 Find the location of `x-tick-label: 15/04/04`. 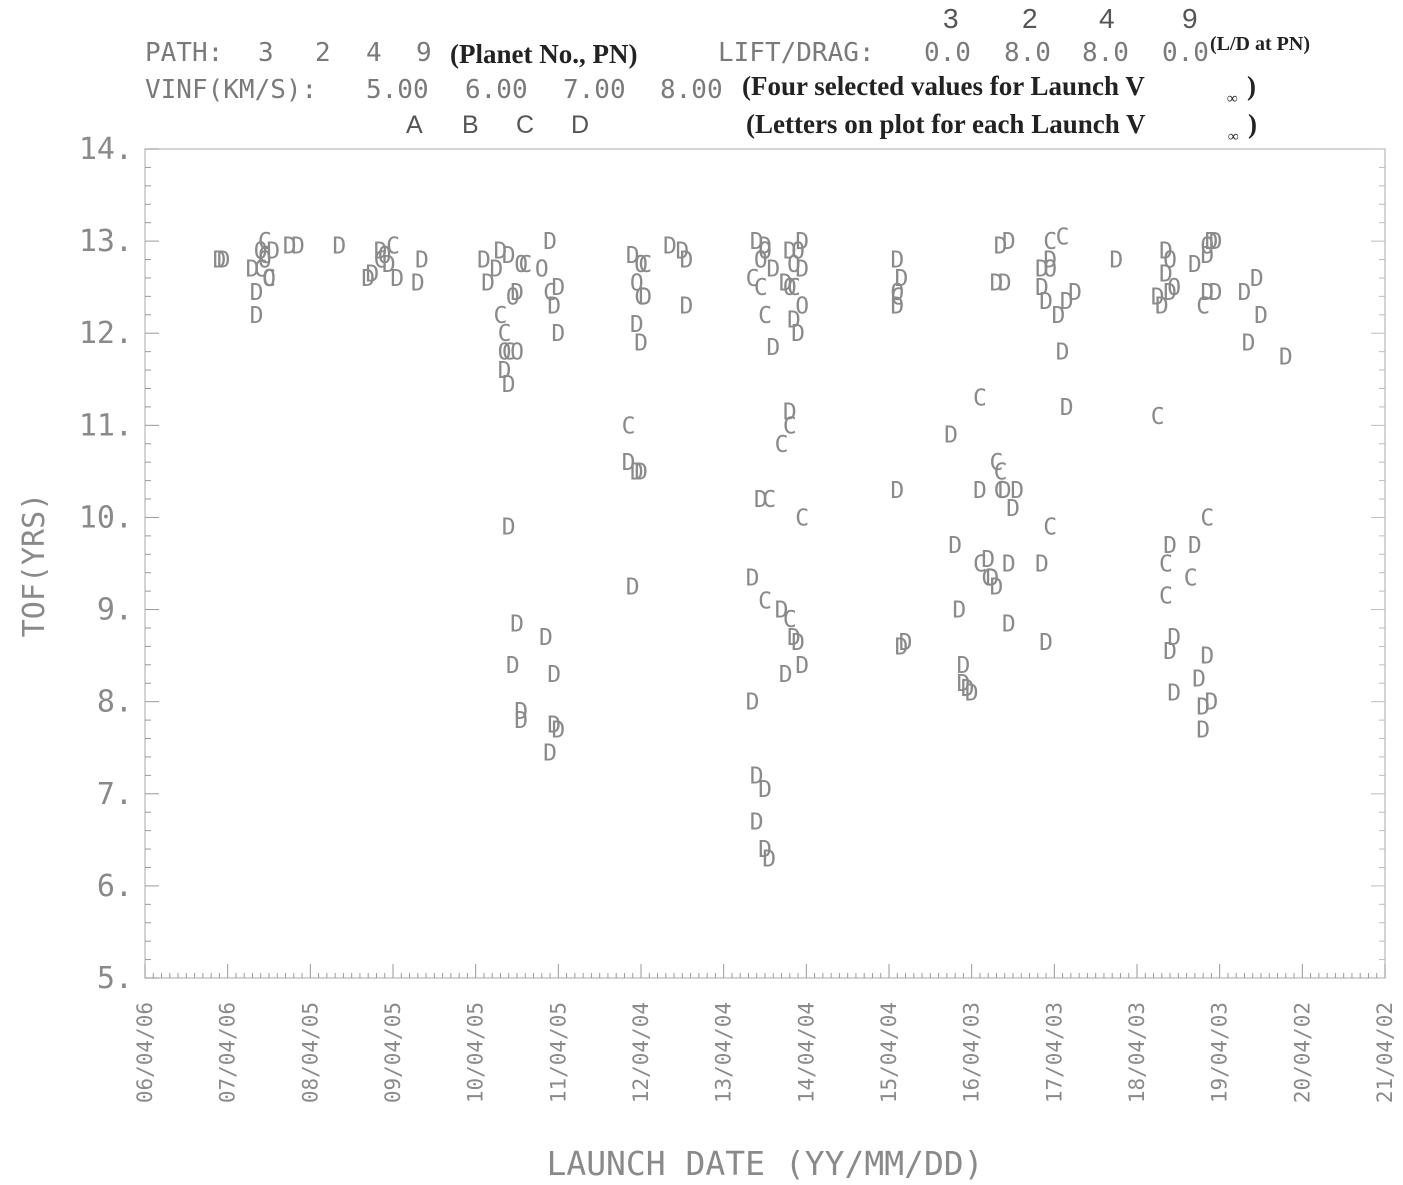

x-tick-label: 15/04/04 is located at coordinates (889, 1052).